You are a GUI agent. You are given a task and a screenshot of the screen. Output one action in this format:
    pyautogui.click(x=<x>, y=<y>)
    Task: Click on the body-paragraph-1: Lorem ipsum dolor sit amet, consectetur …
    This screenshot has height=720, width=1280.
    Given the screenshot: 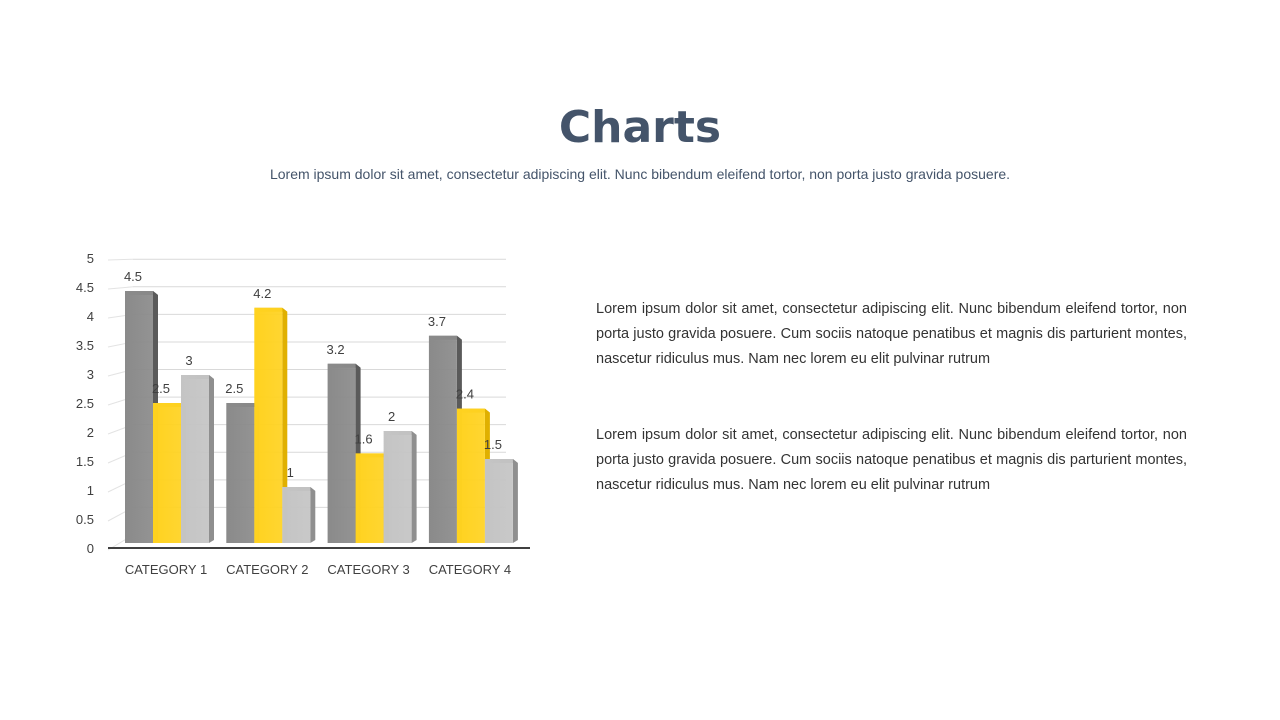 What is the action you would take?
    pyautogui.click(x=891, y=334)
    